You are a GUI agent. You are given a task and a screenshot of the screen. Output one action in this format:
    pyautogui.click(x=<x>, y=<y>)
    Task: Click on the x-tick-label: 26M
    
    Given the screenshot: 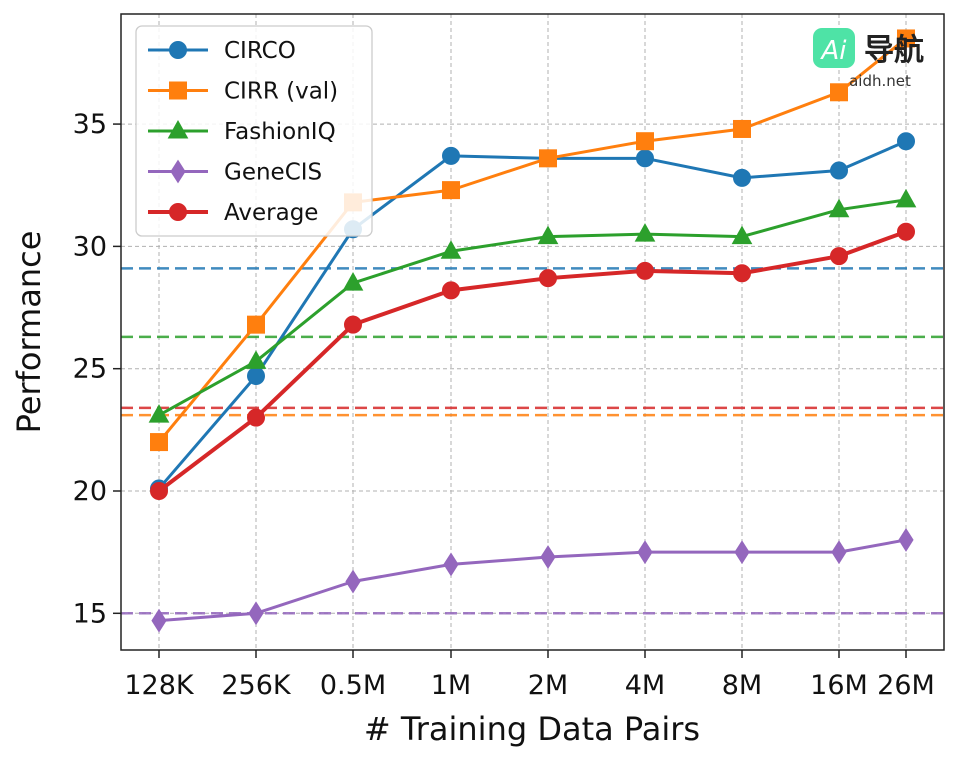 What is the action you would take?
    pyautogui.click(x=906, y=685)
    